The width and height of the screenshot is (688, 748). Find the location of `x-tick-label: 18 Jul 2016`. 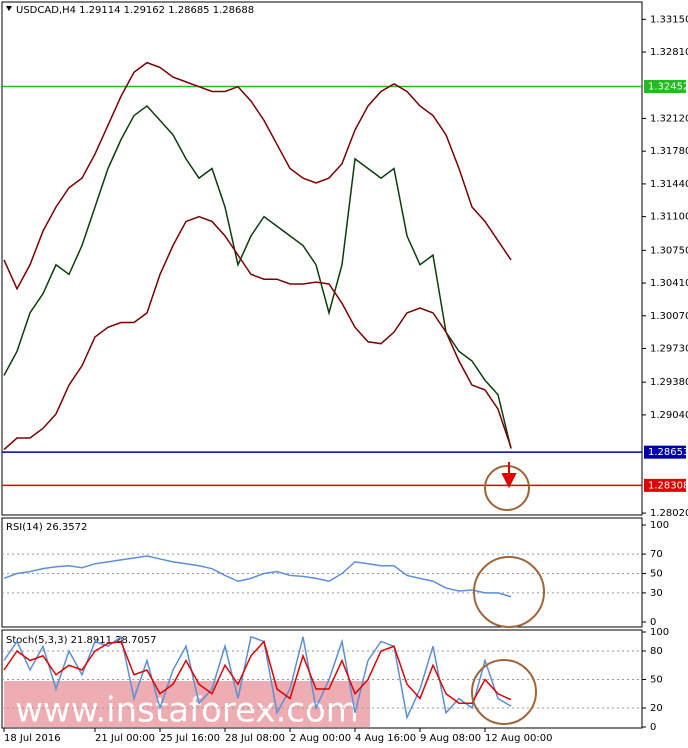

x-tick-label: 18 Jul 2016 is located at coordinates (32, 738).